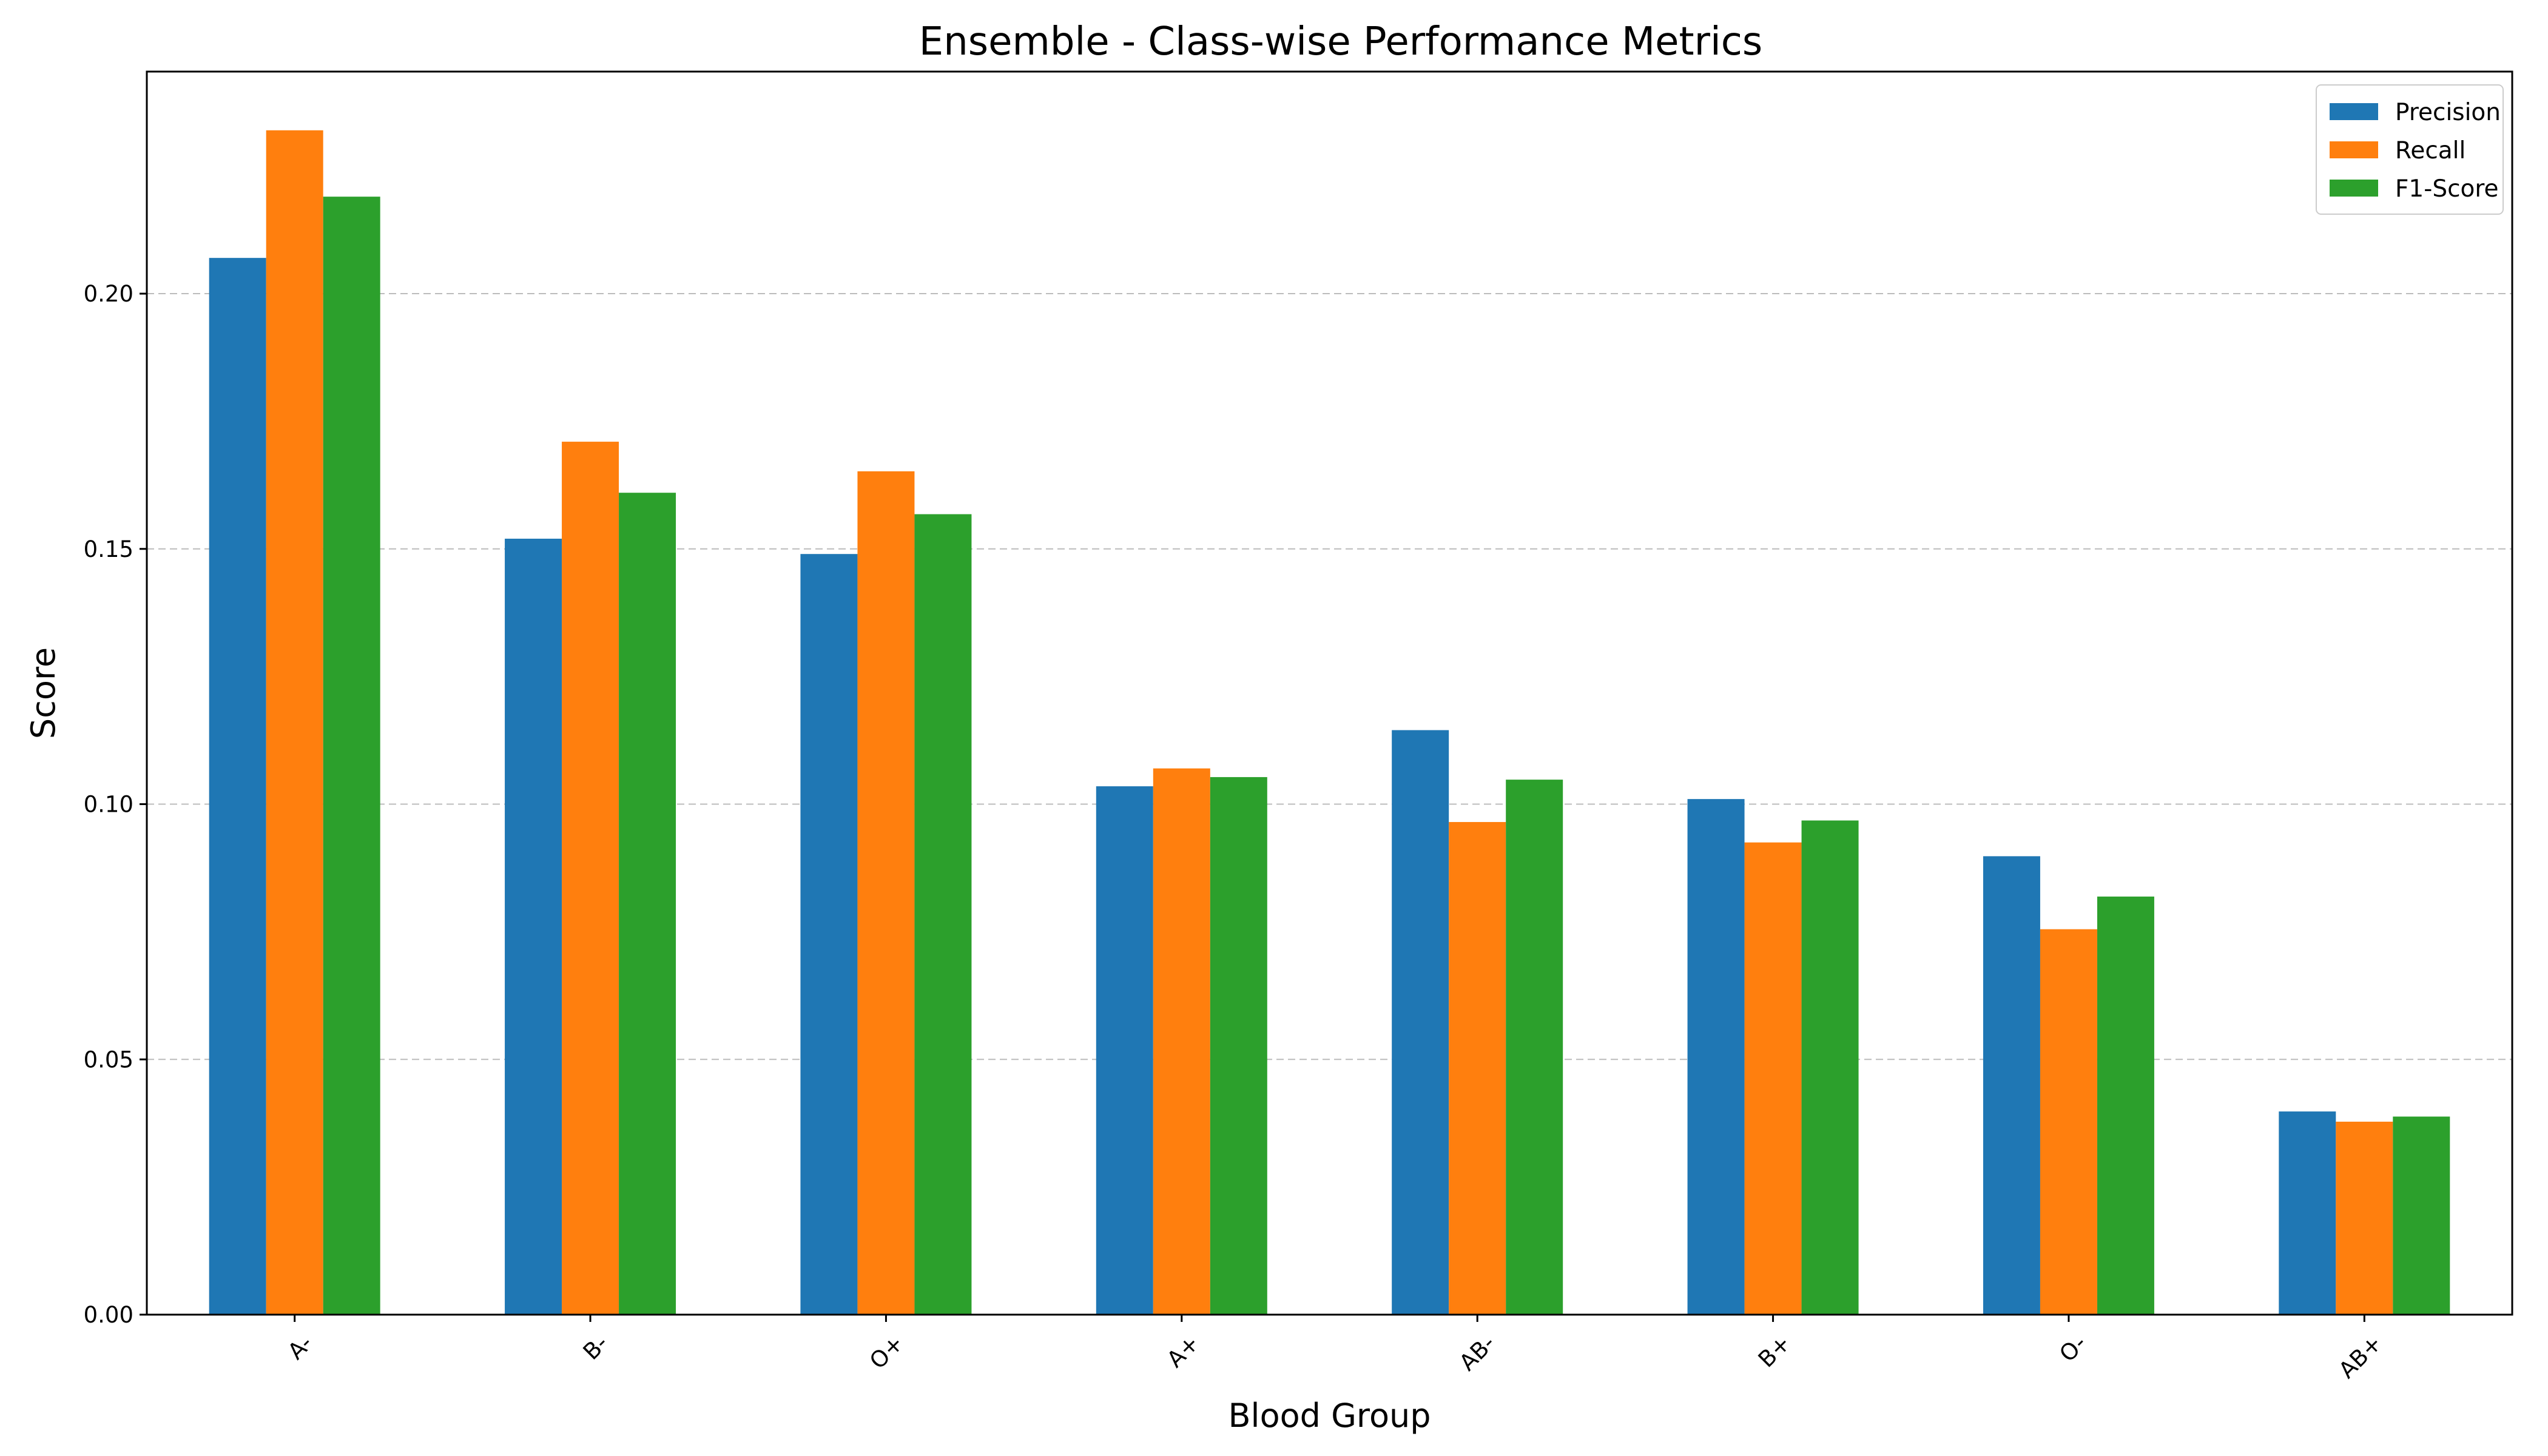 The width and height of the screenshot is (2548, 1456). I want to click on legend-label-1: Recall, so click(2430, 150).